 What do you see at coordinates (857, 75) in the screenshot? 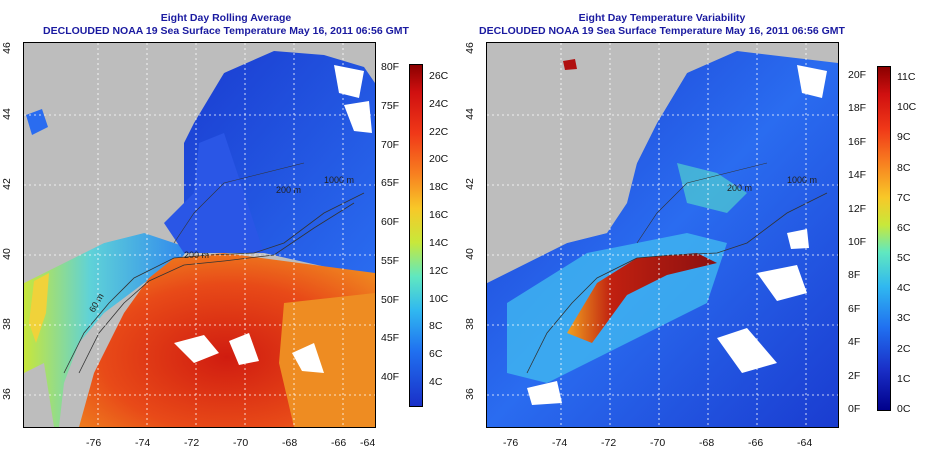
I see `fahrenheit-label: 20F` at bounding box center [857, 75].